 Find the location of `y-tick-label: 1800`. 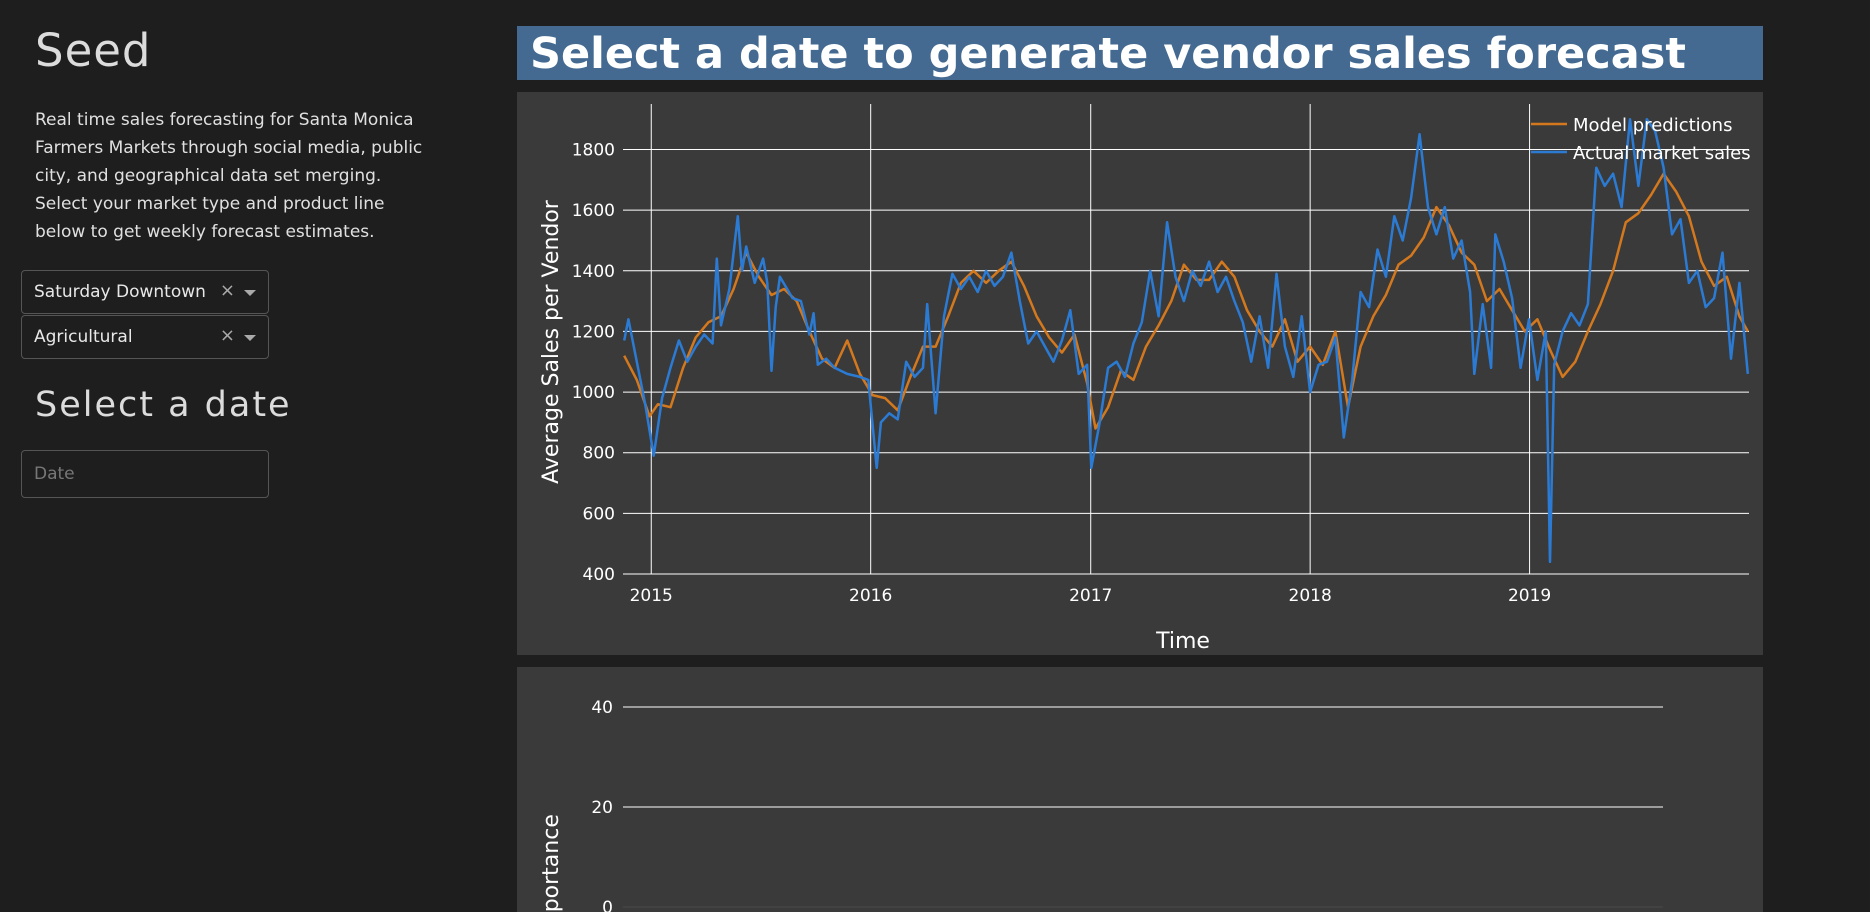

y-tick-label: 1800 is located at coordinates (593, 150).